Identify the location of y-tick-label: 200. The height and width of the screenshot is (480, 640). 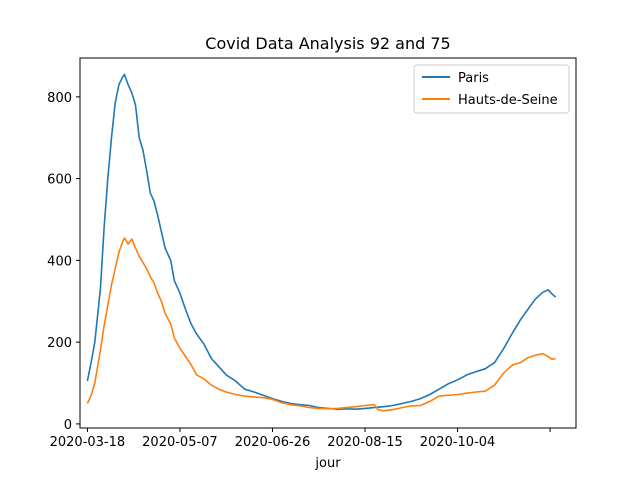
(59, 343).